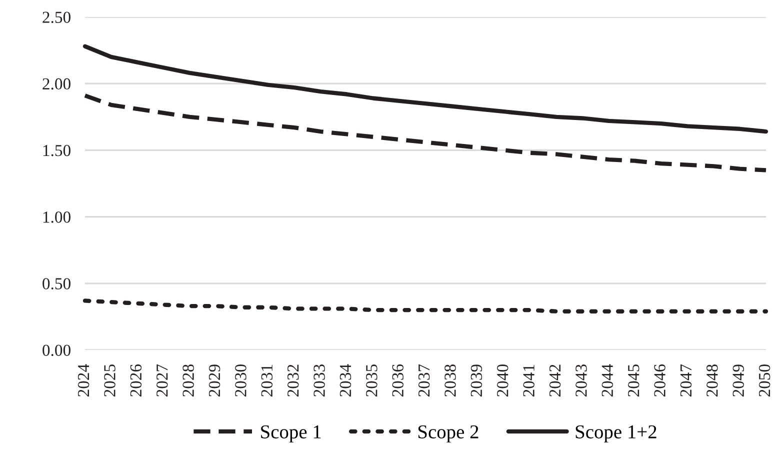  I want to click on x-tick-label: 2045, so click(634, 380).